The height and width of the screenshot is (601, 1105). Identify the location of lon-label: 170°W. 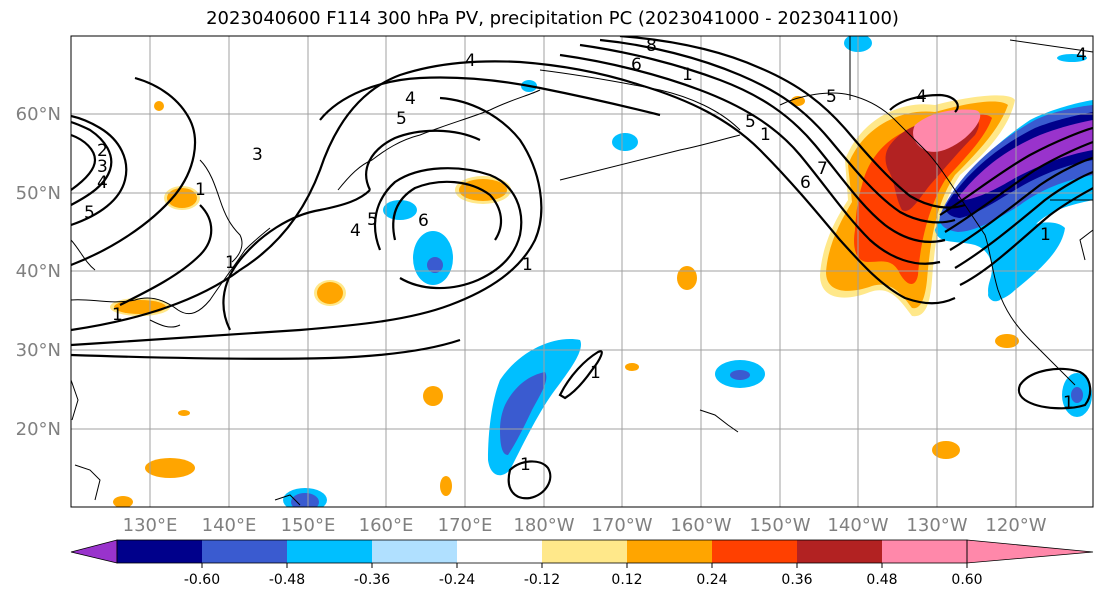
(621, 525).